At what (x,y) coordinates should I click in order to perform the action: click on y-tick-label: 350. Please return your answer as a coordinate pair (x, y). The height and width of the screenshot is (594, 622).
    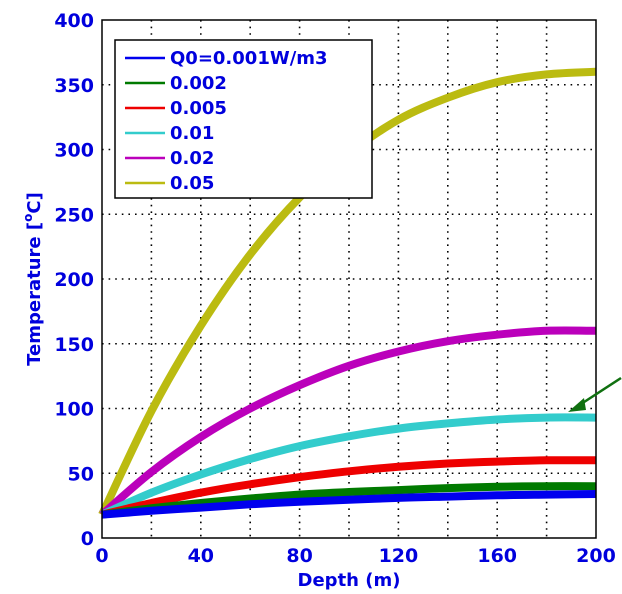
    Looking at the image, I should click on (74, 86).